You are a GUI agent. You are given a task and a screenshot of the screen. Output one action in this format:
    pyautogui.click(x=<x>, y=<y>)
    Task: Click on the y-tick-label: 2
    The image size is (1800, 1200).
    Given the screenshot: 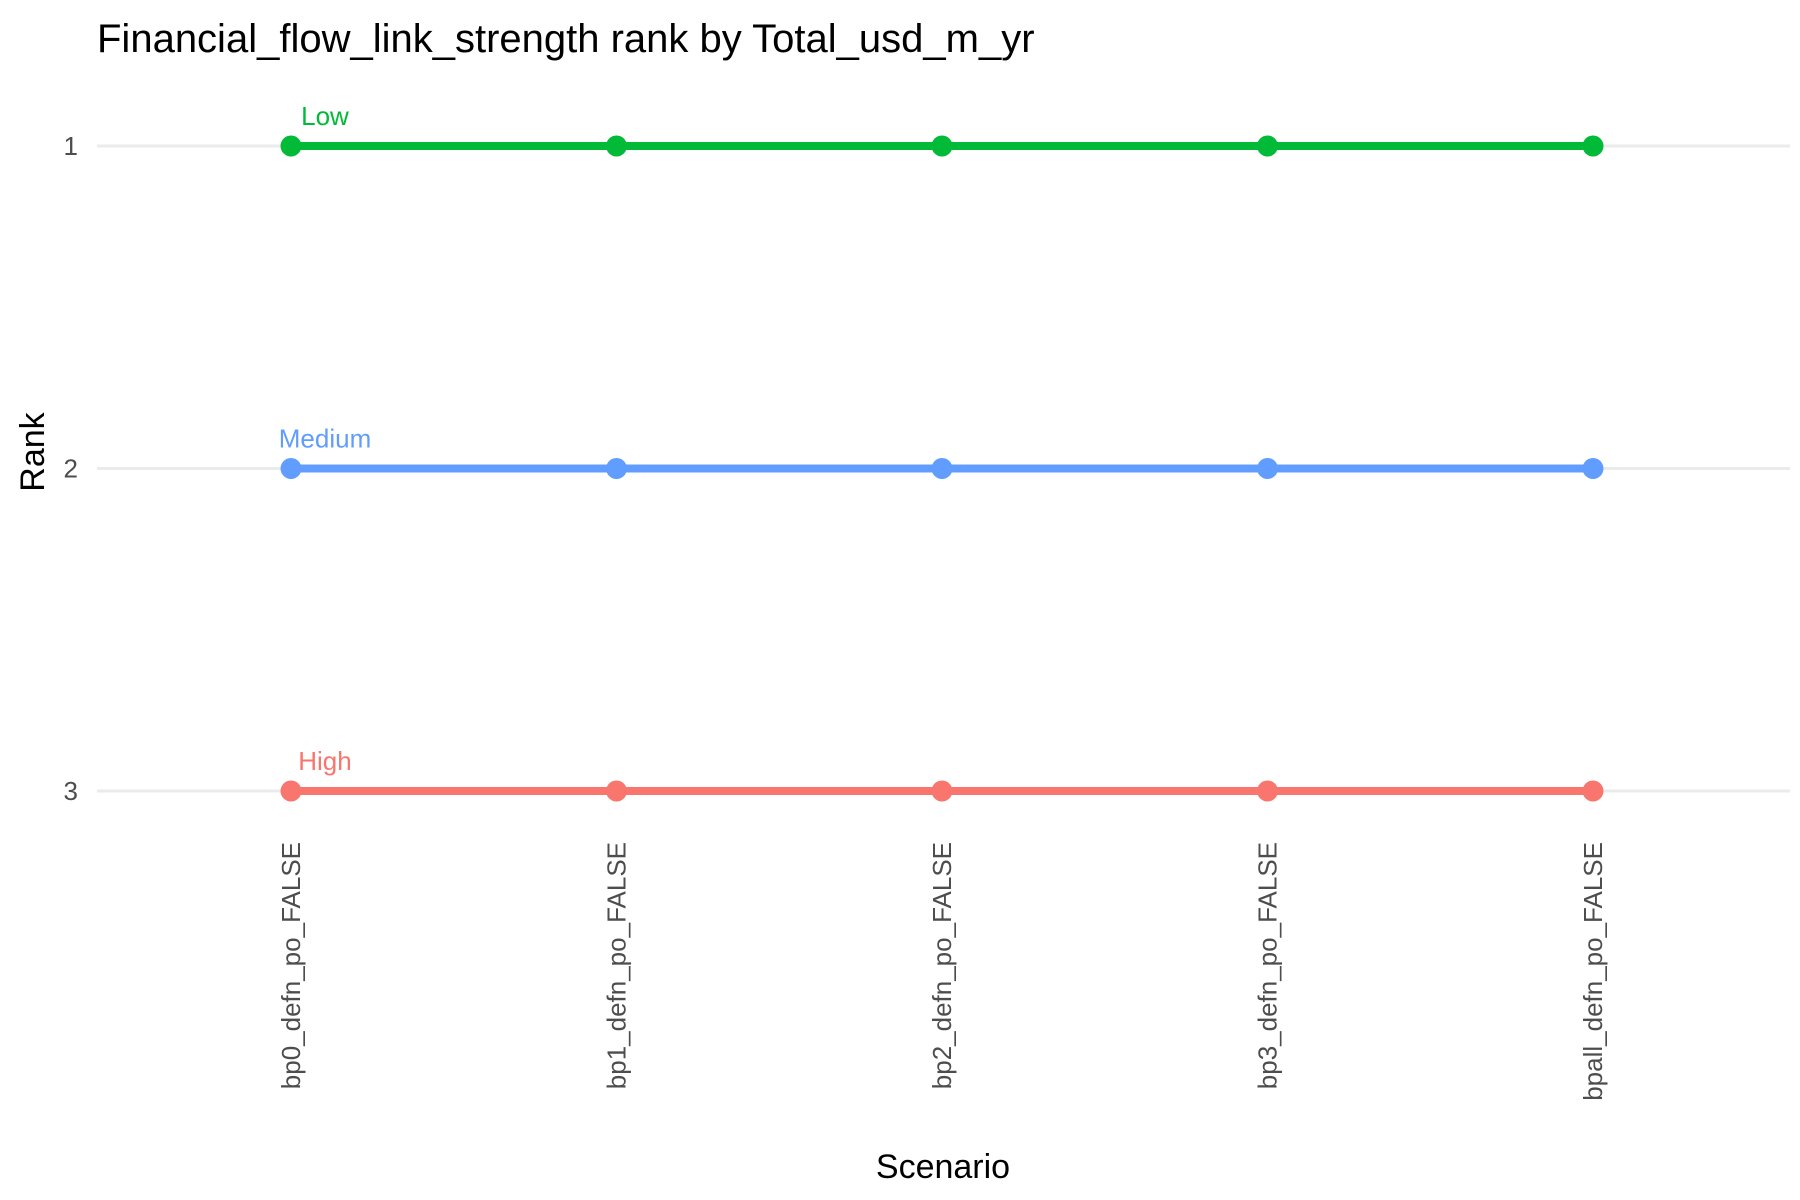 What is the action you would take?
    pyautogui.click(x=71, y=469)
    